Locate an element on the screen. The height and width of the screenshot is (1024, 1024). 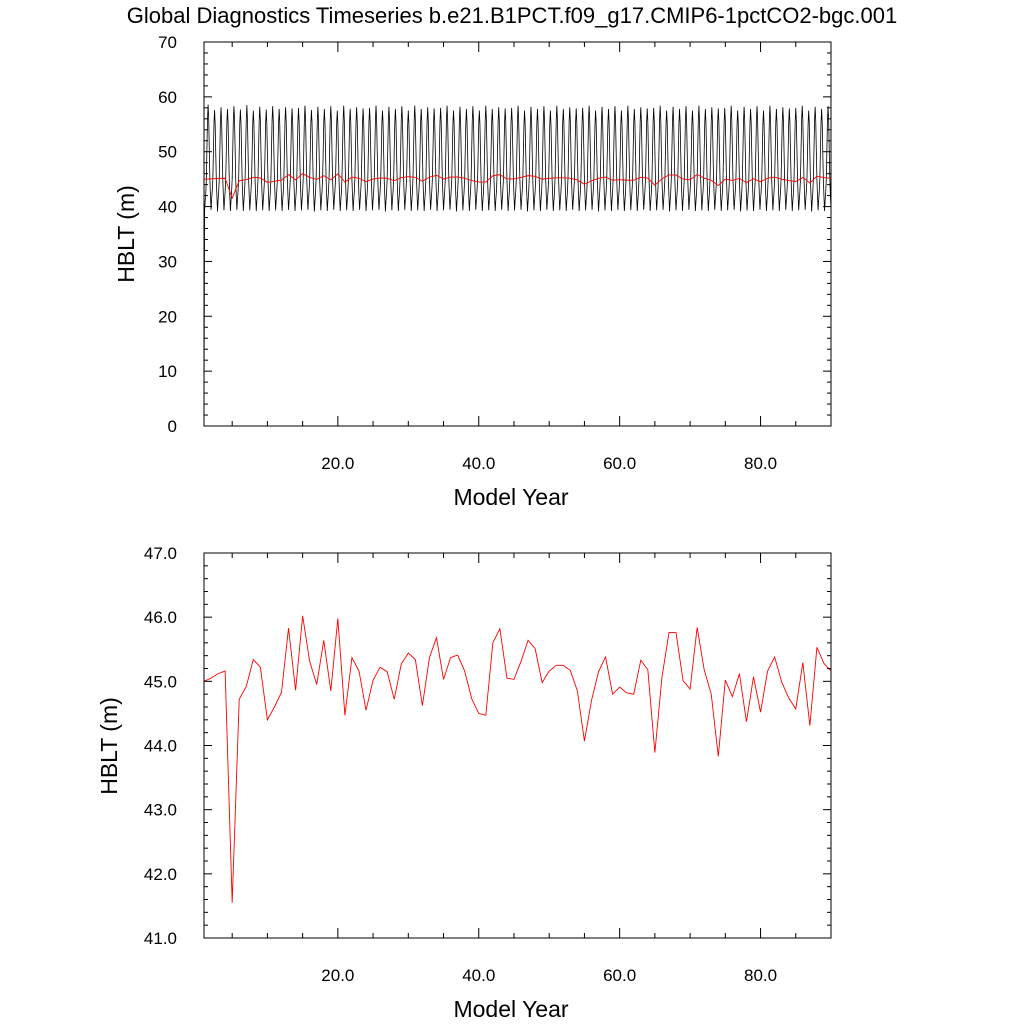
top-y-tick-label: 70 is located at coordinates (167, 42).